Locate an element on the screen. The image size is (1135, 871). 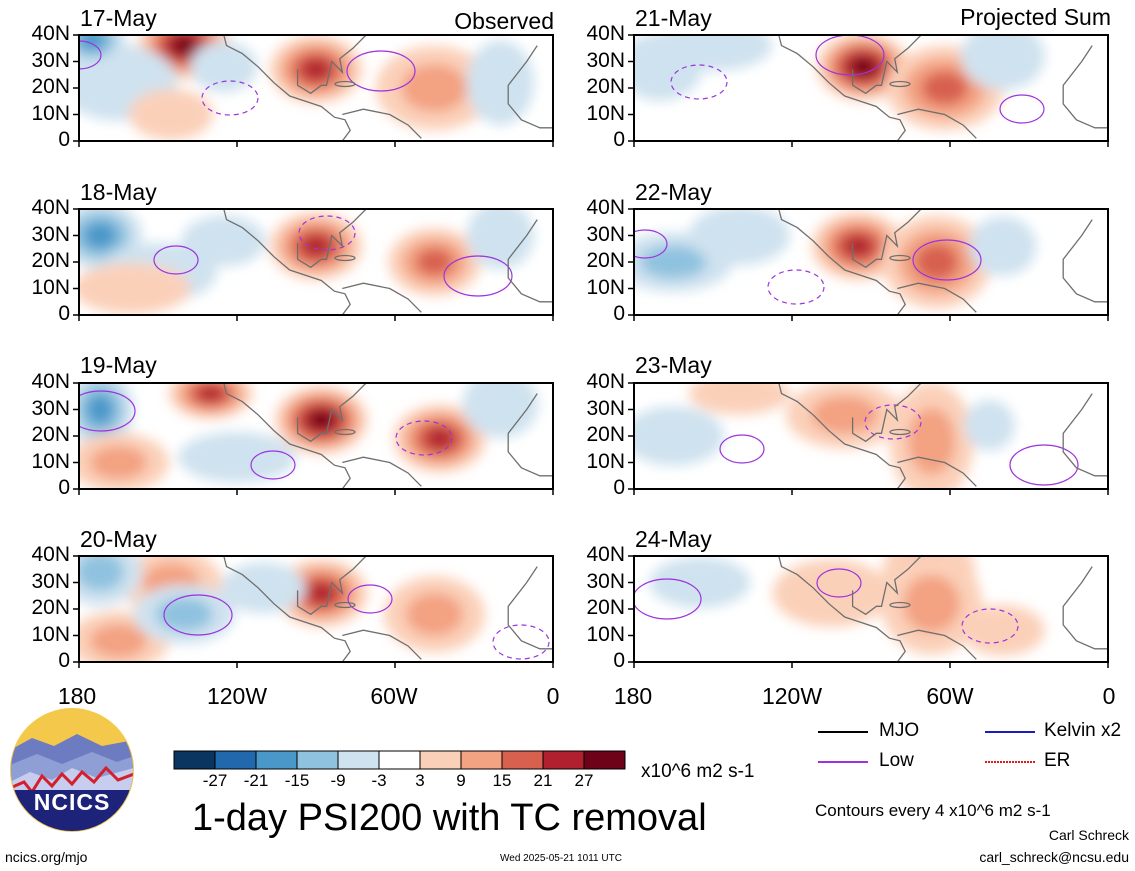
lat-label-r1-c0-1: 30N is located at coordinates (50, 234).